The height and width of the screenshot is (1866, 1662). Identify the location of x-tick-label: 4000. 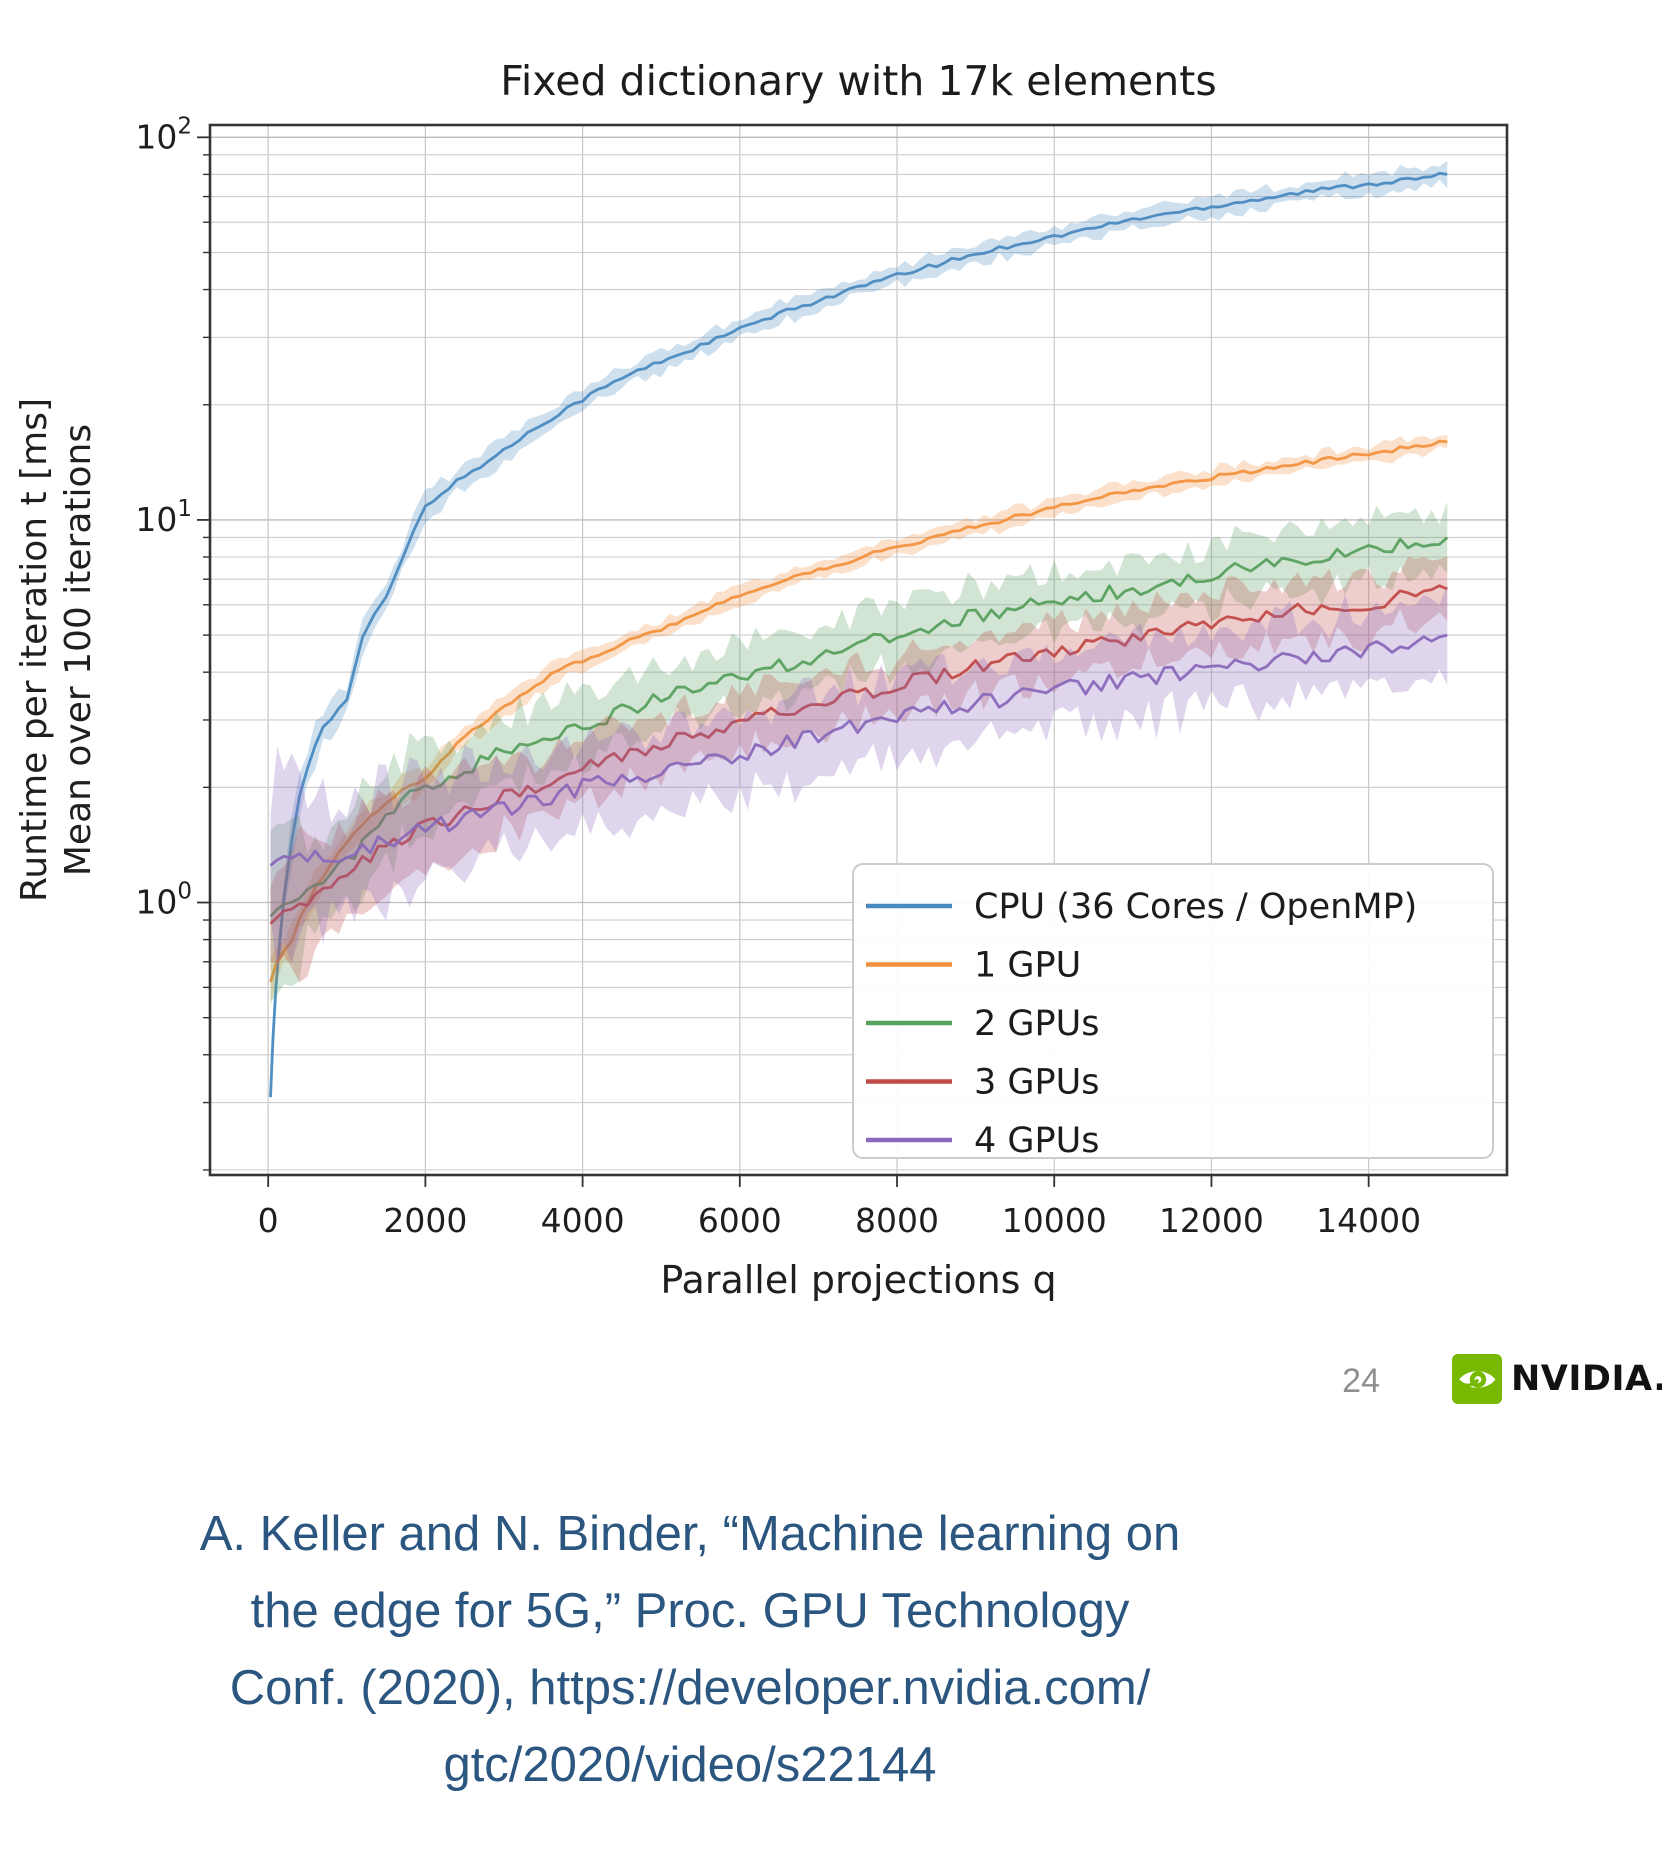
(583, 1220).